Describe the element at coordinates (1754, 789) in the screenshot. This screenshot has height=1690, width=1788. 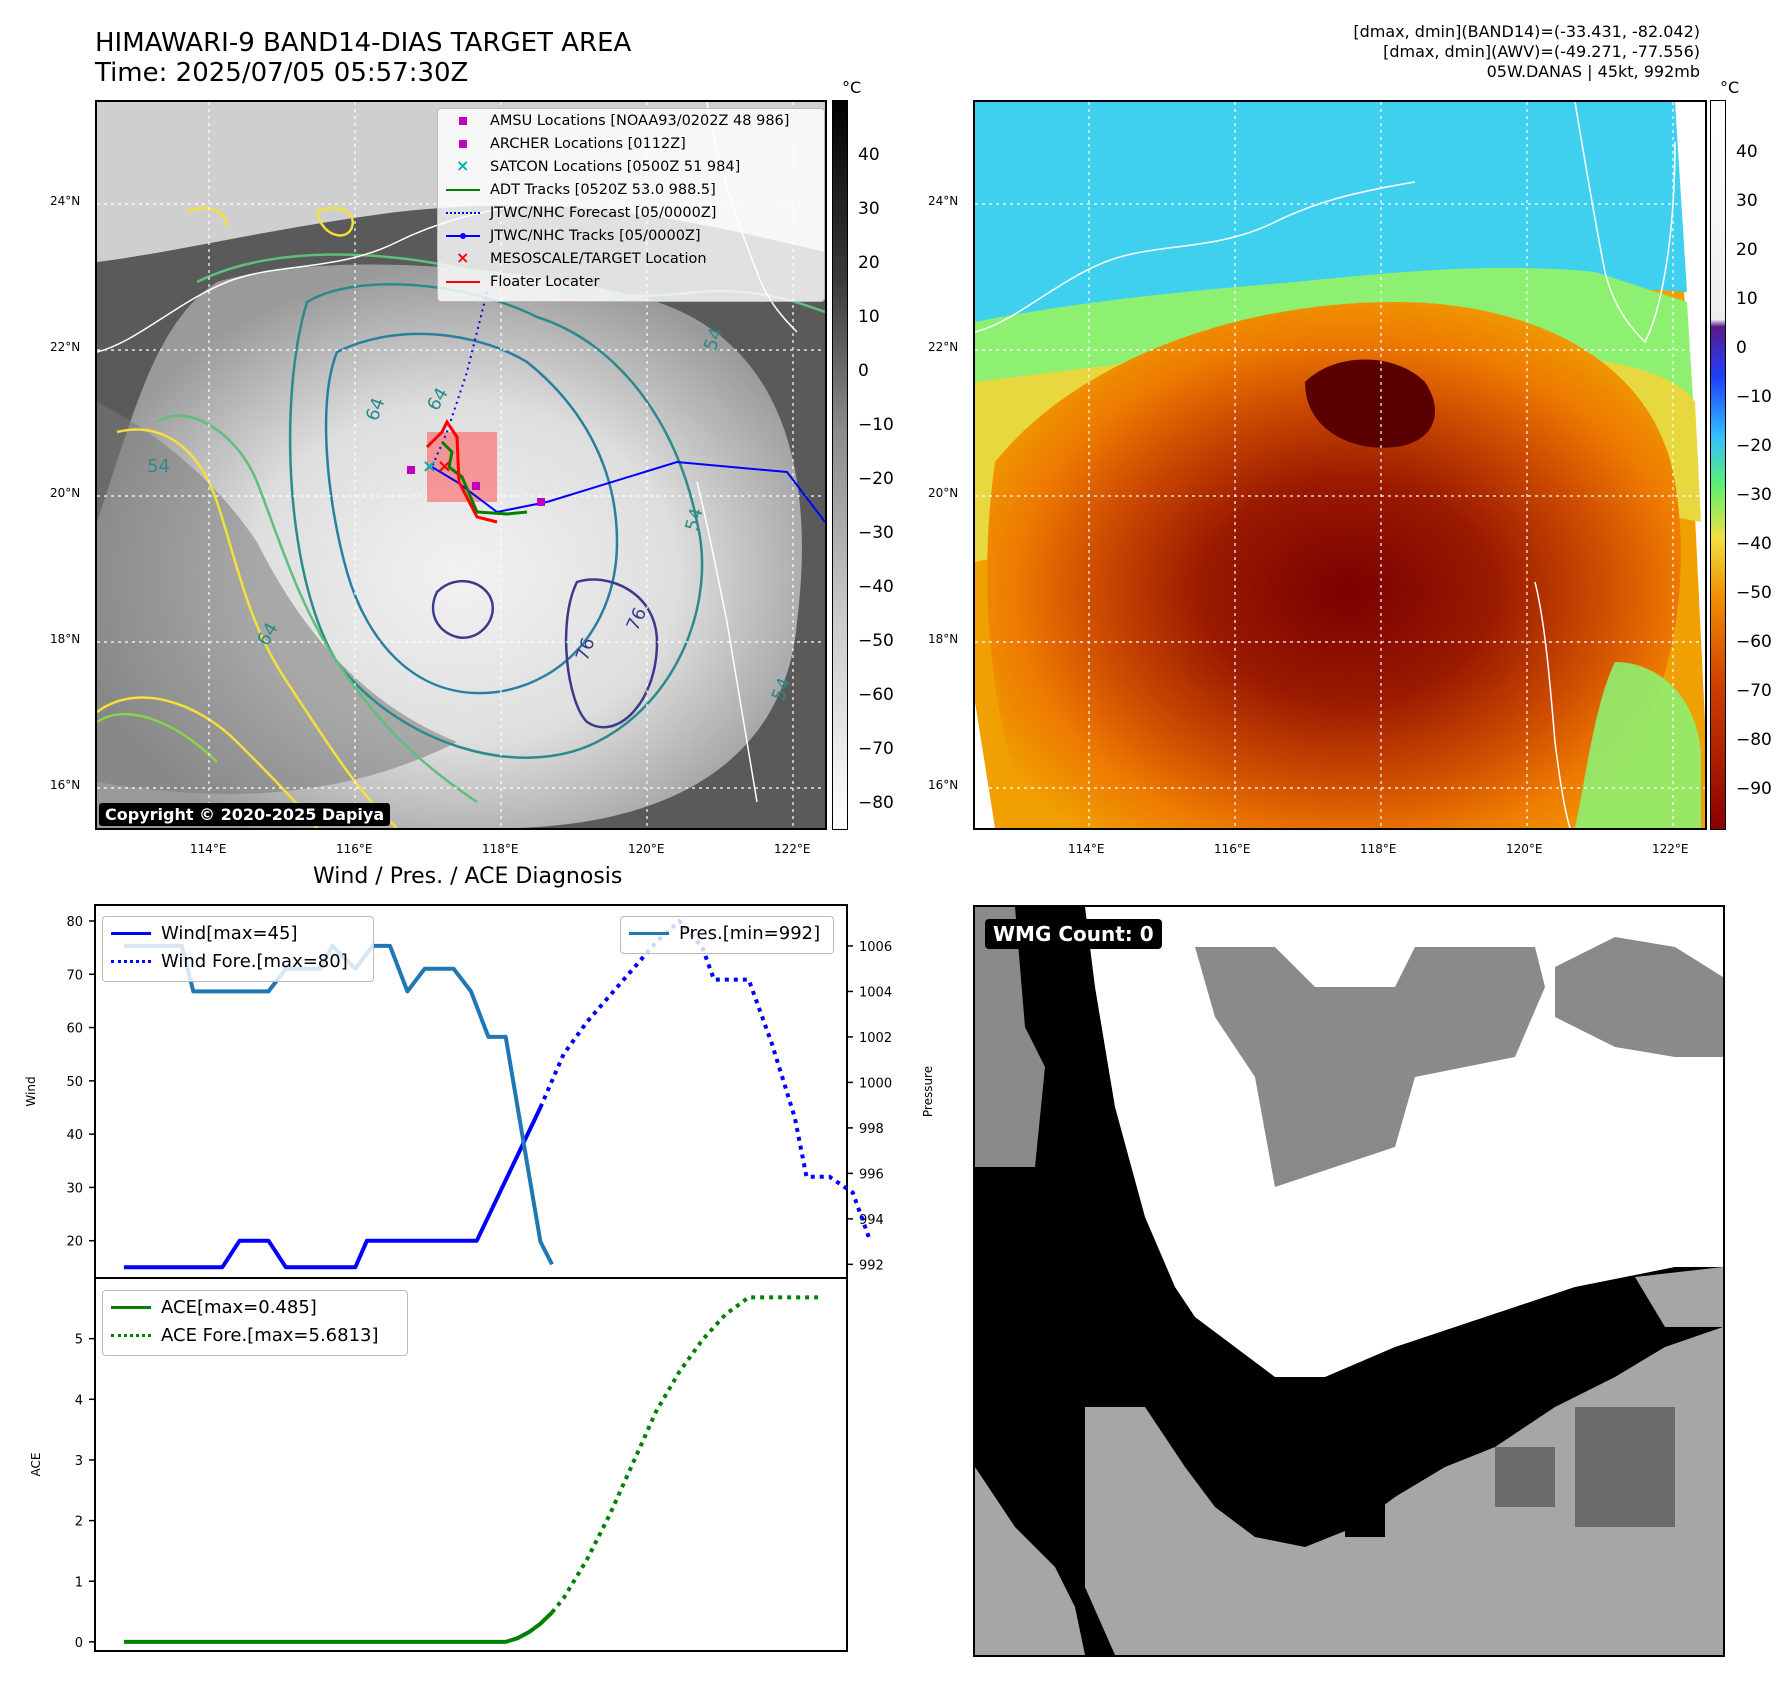
I see `wv-colorbar-tick: −90` at that location.